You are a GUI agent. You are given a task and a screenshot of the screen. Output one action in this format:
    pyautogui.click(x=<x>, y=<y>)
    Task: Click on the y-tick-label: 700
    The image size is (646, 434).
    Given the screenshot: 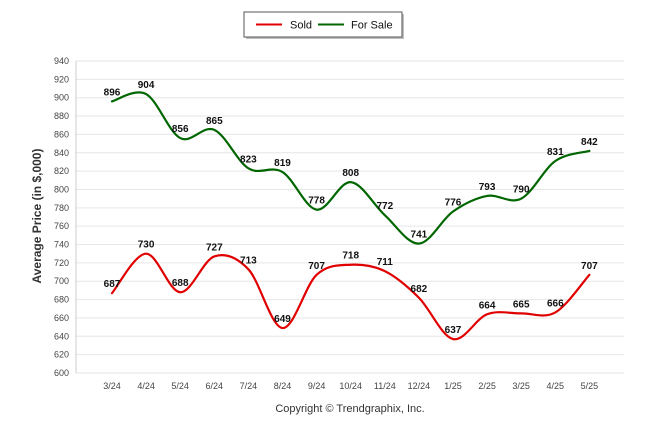 What is the action you would take?
    pyautogui.click(x=61, y=281)
    